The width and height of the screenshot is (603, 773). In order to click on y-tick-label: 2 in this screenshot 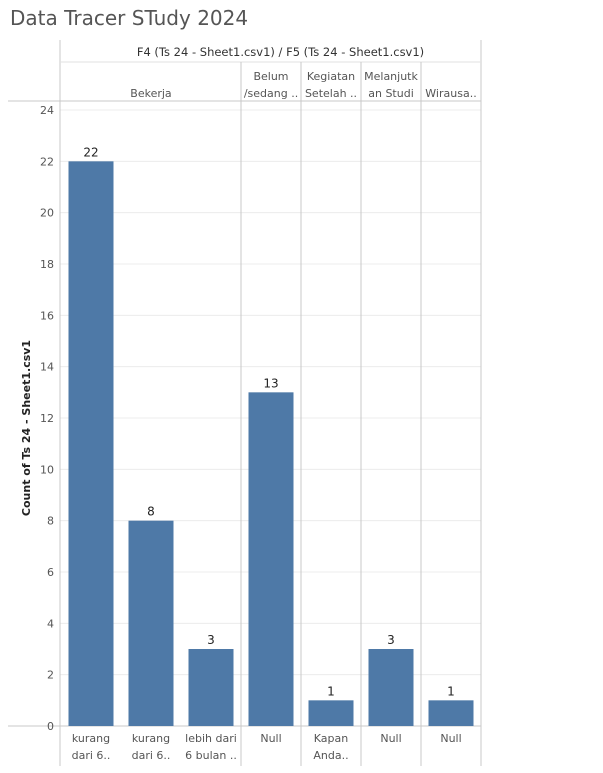, I will do `click(50, 675)`.